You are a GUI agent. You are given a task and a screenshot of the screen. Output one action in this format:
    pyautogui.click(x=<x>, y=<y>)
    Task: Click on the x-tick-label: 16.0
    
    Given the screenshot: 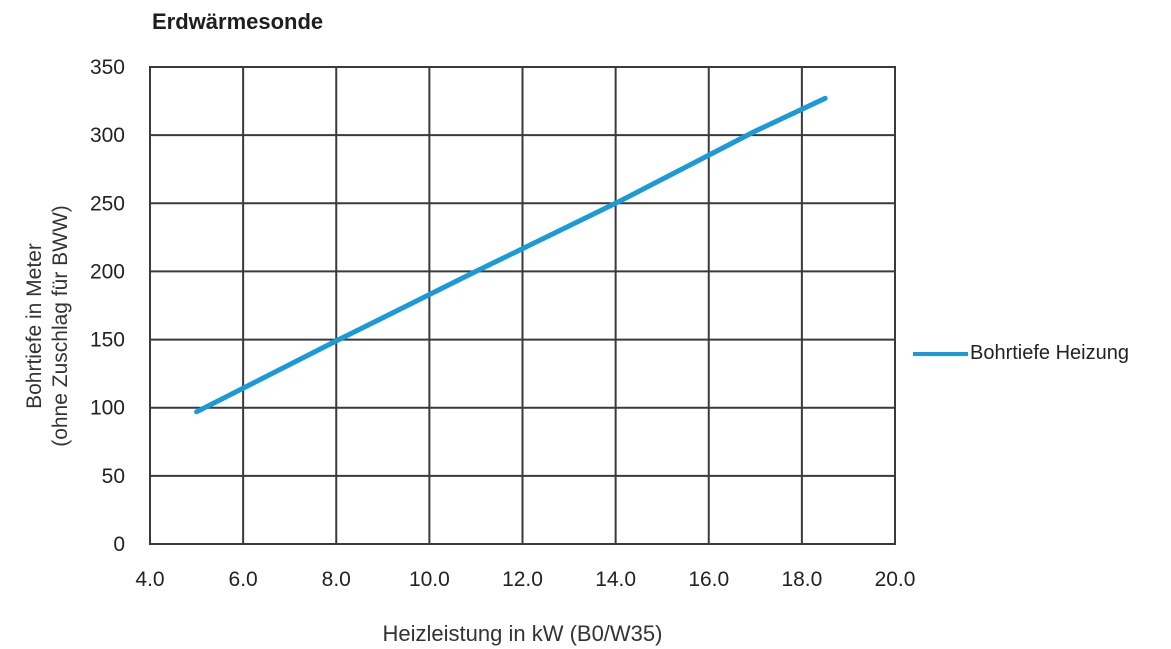 What is the action you would take?
    pyautogui.click(x=708, y=579)
    